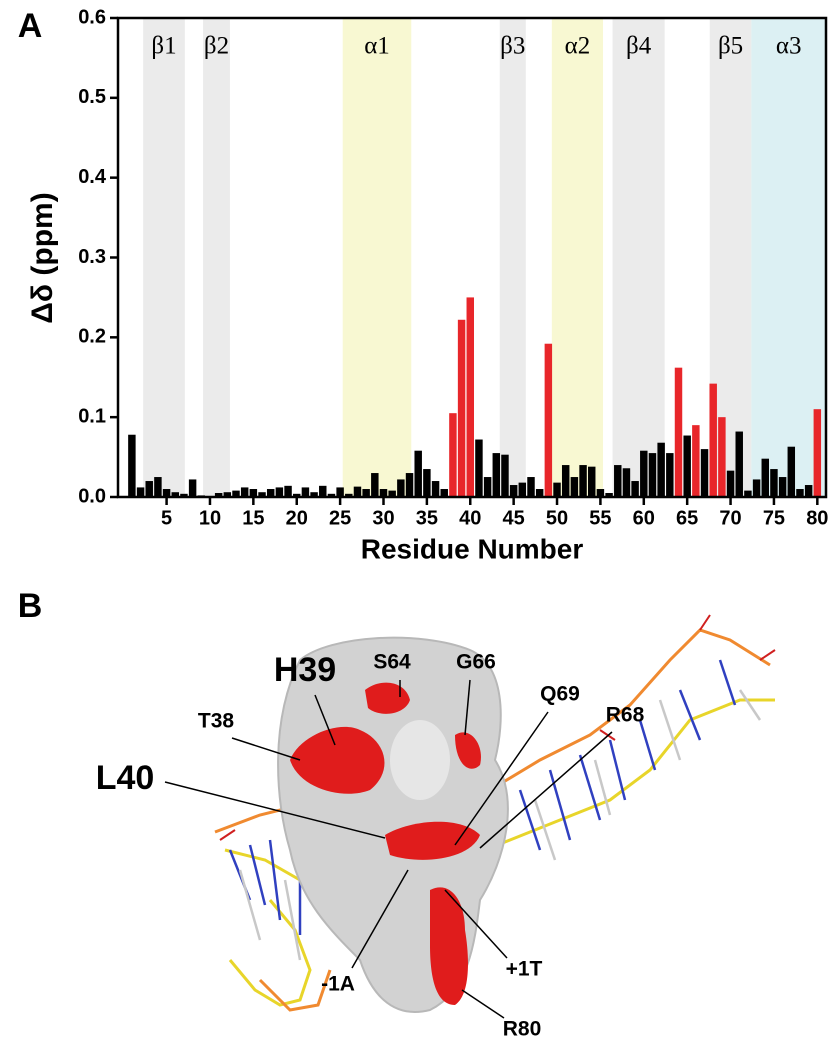 The image size is (840, 1055). What do you see at coordinates (560, 694) in the screenshot?
I see `annotation: Q69` at bounding box center [560, 694].